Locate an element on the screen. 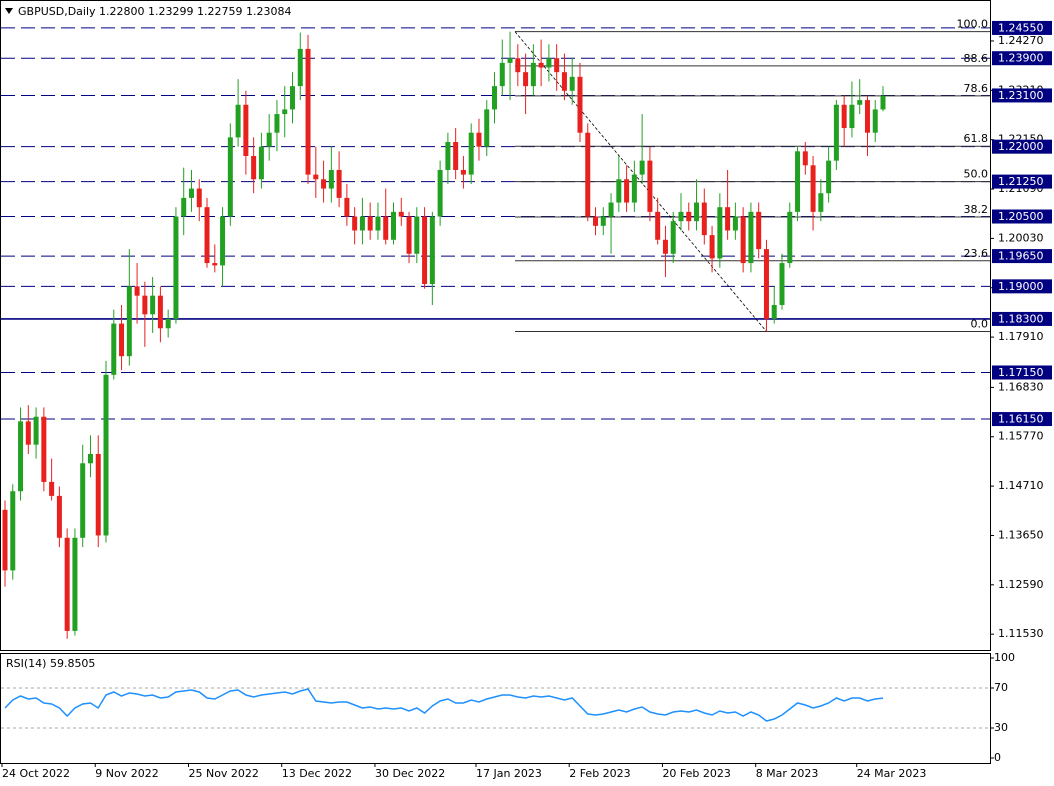 This screenshot has height=786, width=1054. y-tick-label: 1.14710 is located at coordinates (1021, 485).